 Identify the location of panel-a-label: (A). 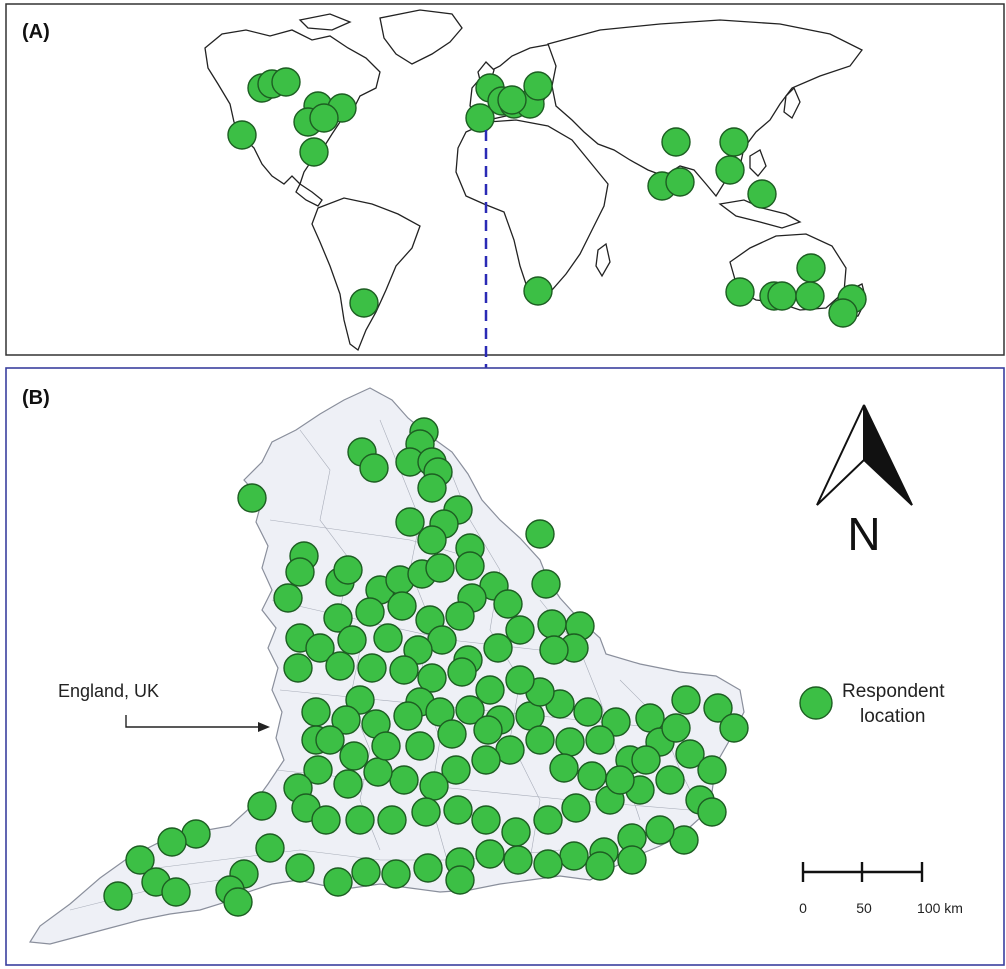
(36, 32).